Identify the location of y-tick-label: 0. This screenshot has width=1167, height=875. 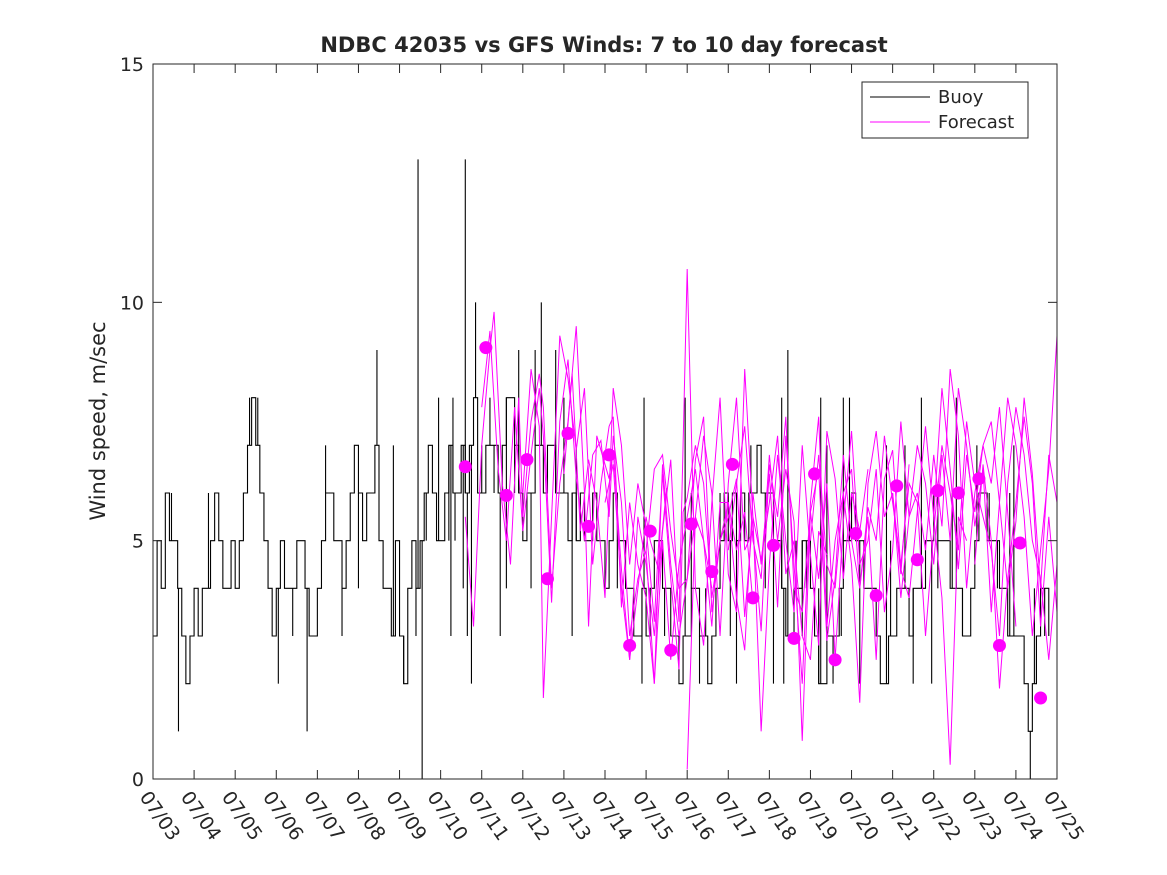
(138, 780).